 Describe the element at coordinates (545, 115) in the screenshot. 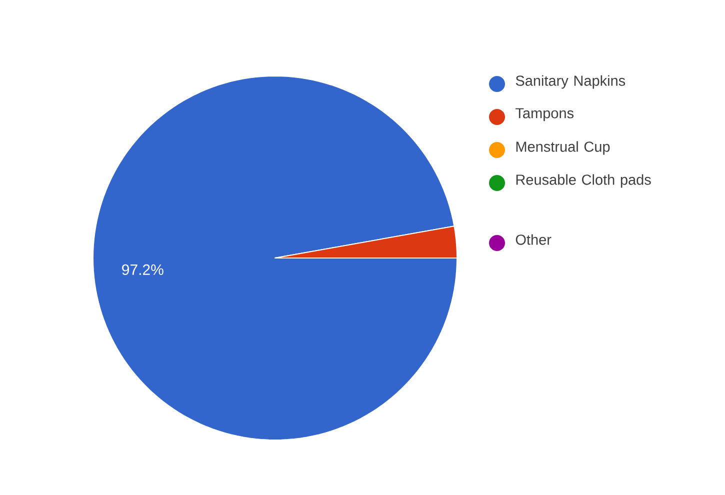

I see `legend-label: Tampons` at that location.